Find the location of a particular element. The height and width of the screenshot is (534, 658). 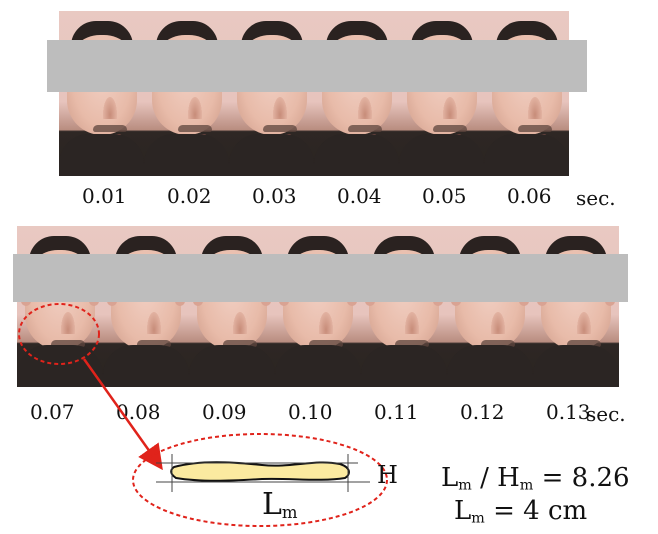

height-label: H is located at coordinates (387, 475).